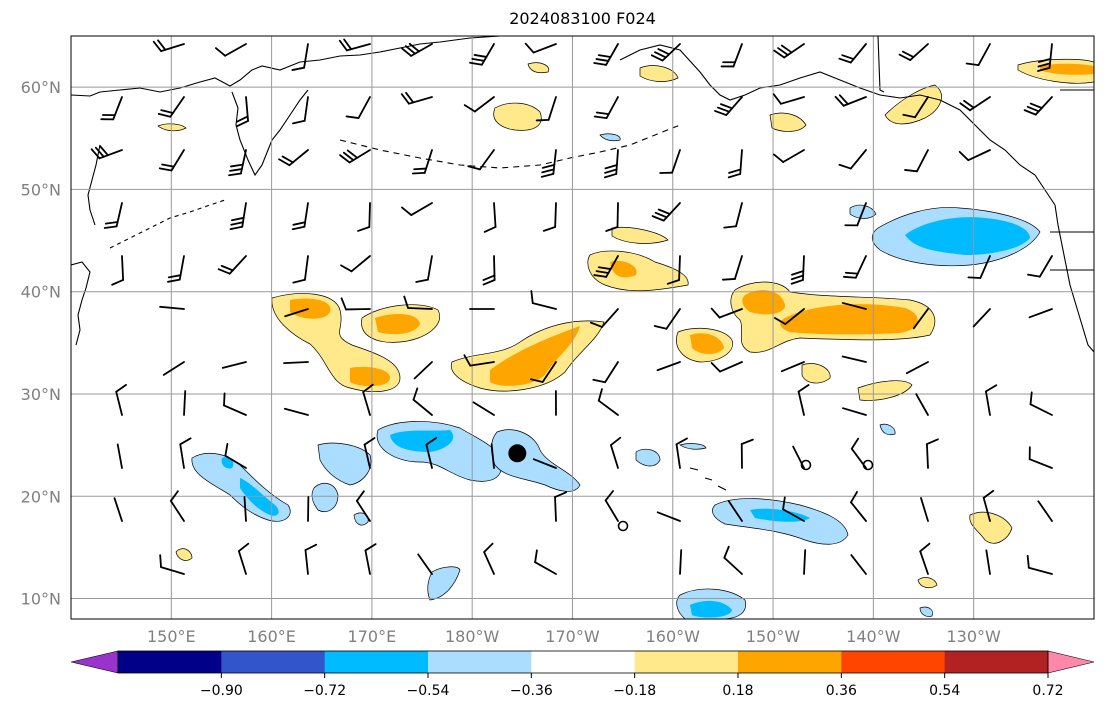 Image resolution: width=1105 pixels, height=712 pixels. Describe the element at coordinates (171, 636) in the screenshot. I see `lon-label: 150°E` at that location.